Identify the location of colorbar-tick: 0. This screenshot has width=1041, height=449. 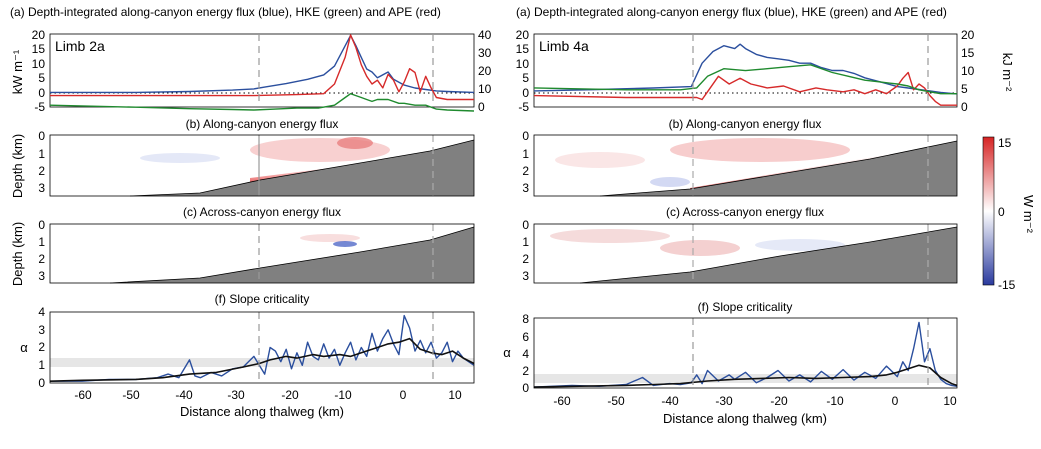
(1001, 212).